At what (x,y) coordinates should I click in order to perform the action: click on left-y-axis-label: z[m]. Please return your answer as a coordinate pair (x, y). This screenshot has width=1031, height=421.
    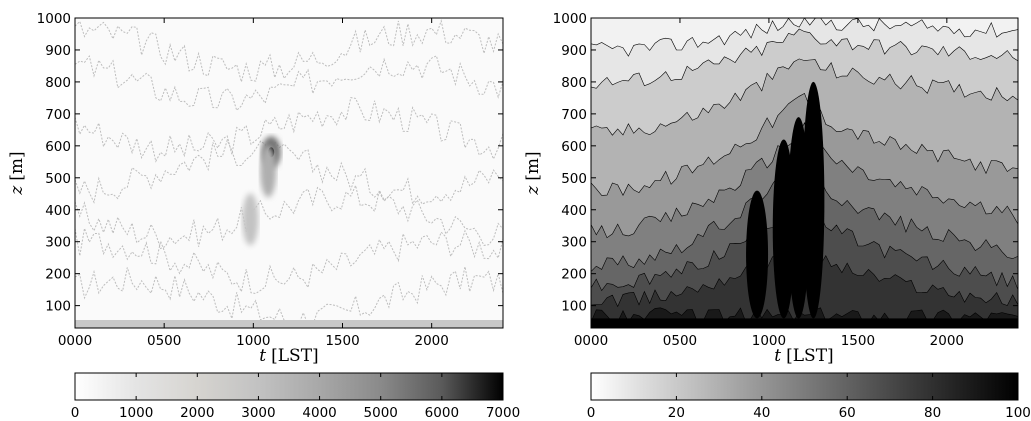
    Looking at the image, I should click on (17, 173).